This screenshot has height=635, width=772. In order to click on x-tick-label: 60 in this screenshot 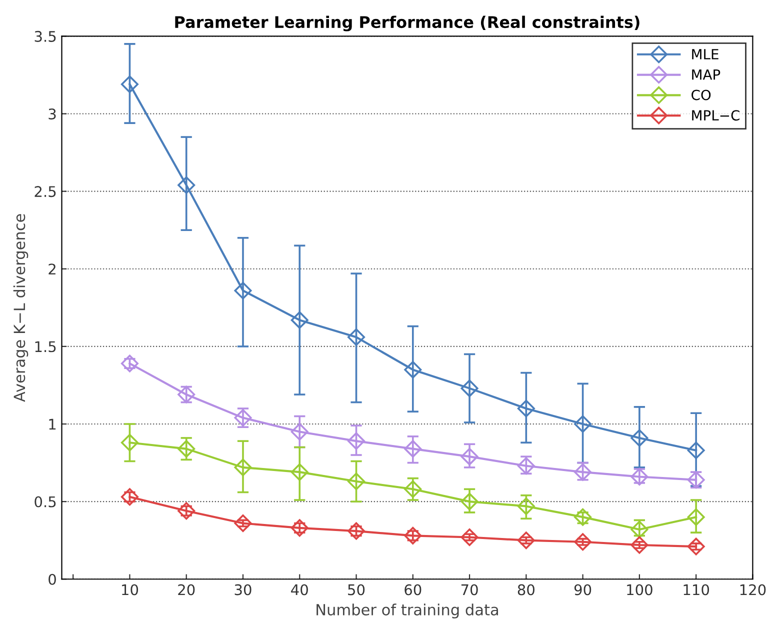, I will do `click(413, 590)`.